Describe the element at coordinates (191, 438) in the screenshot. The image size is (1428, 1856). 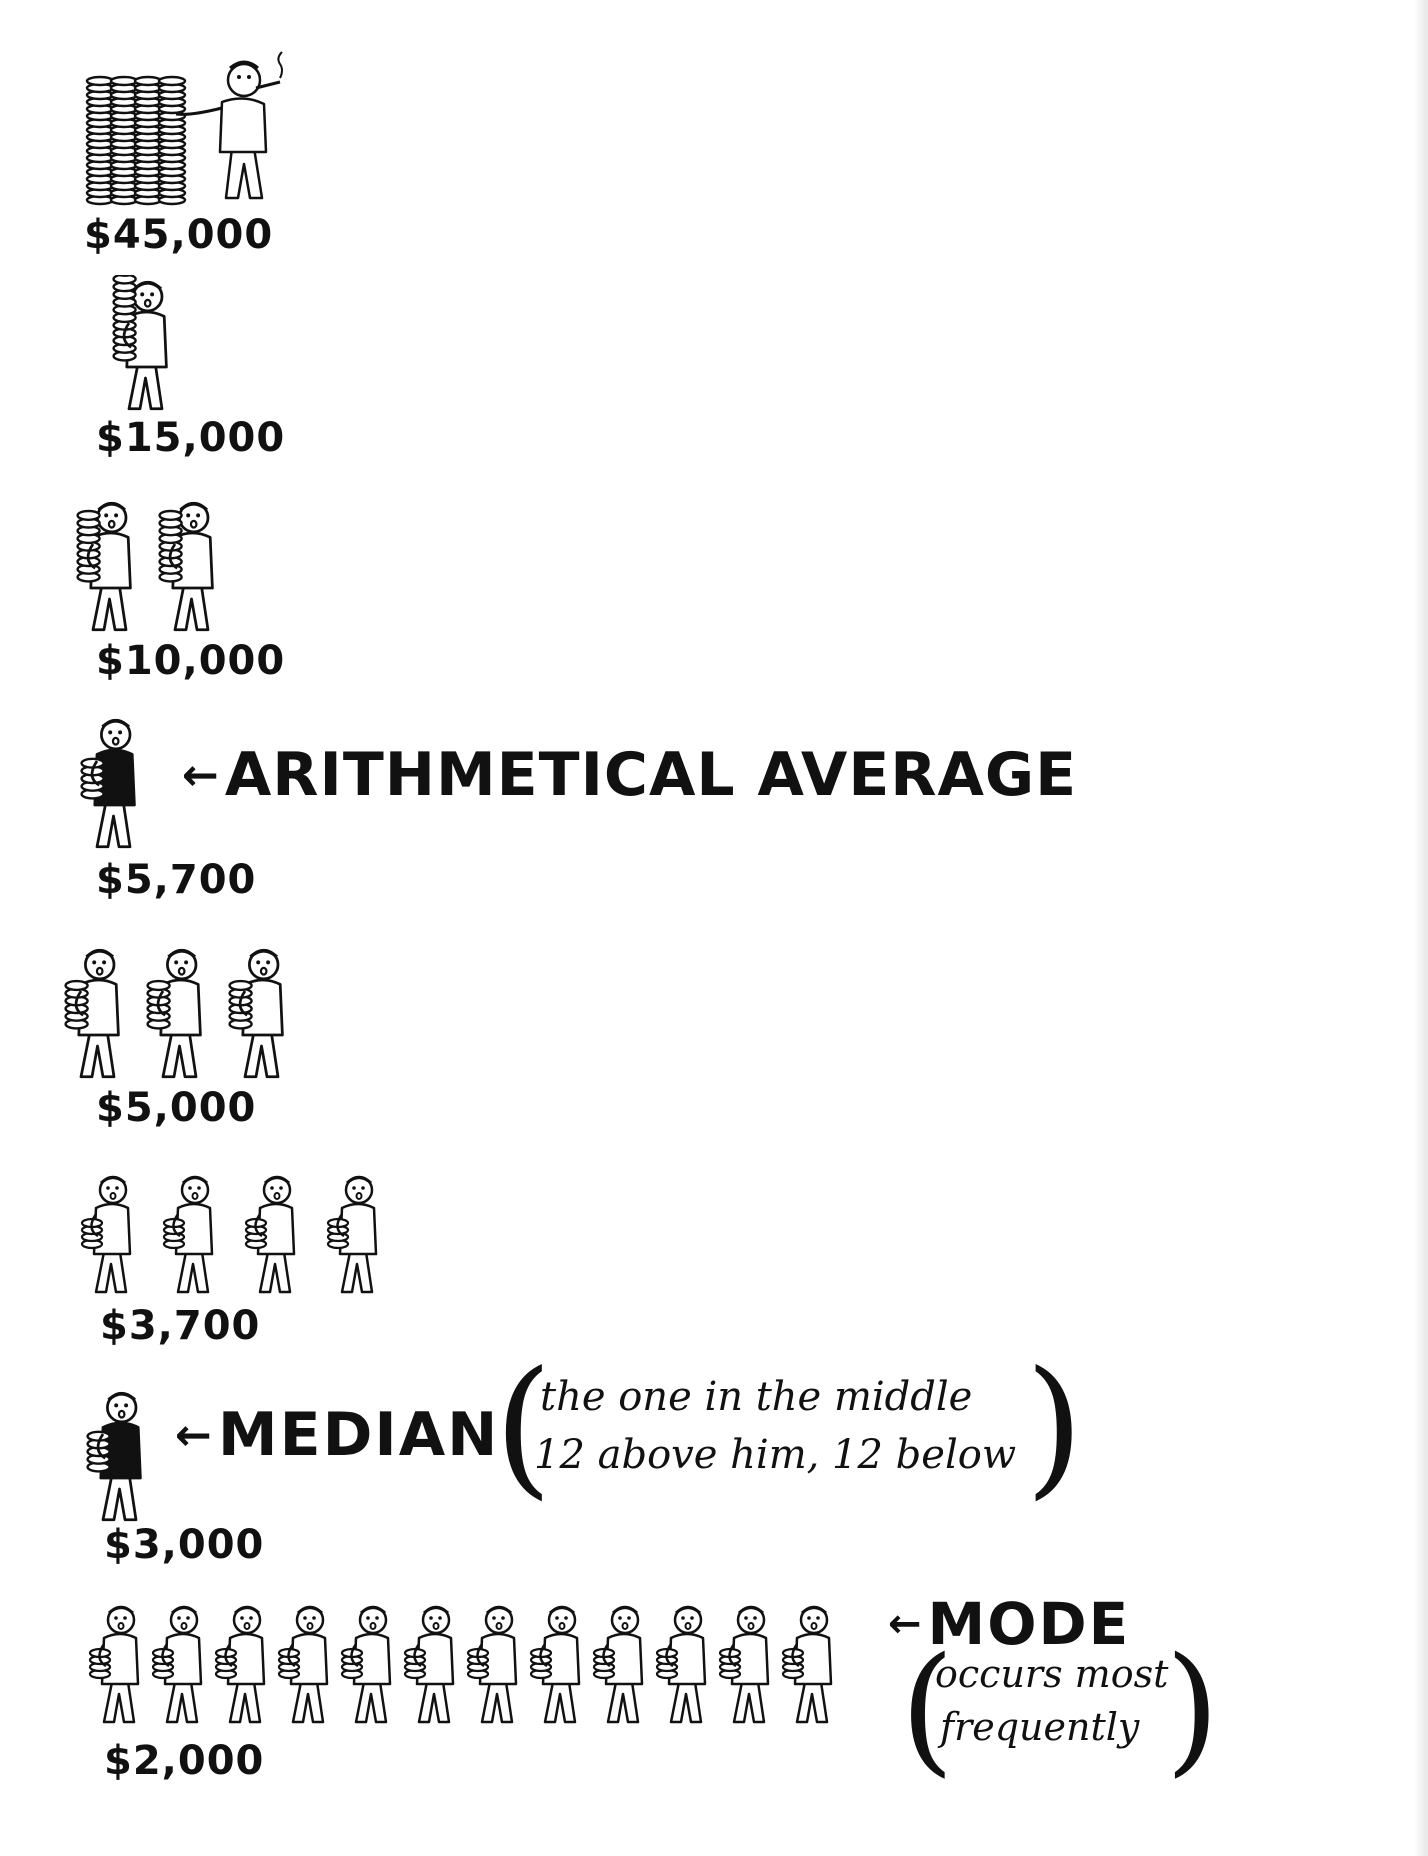
I see `income-label: $15,000` at that location.